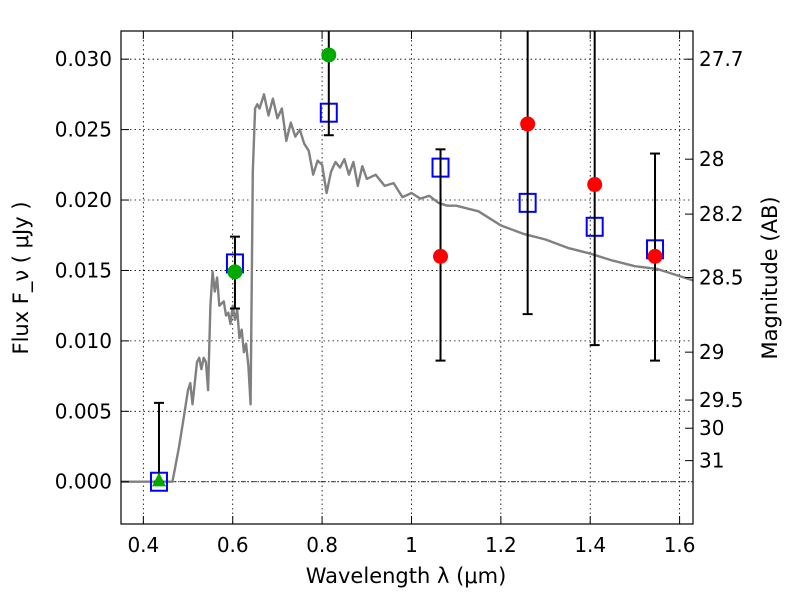 The image size is (800, 600). Describe the element at coordinates (711, 461) in the screenshot. I see `right-tick-label: 31` at that location.